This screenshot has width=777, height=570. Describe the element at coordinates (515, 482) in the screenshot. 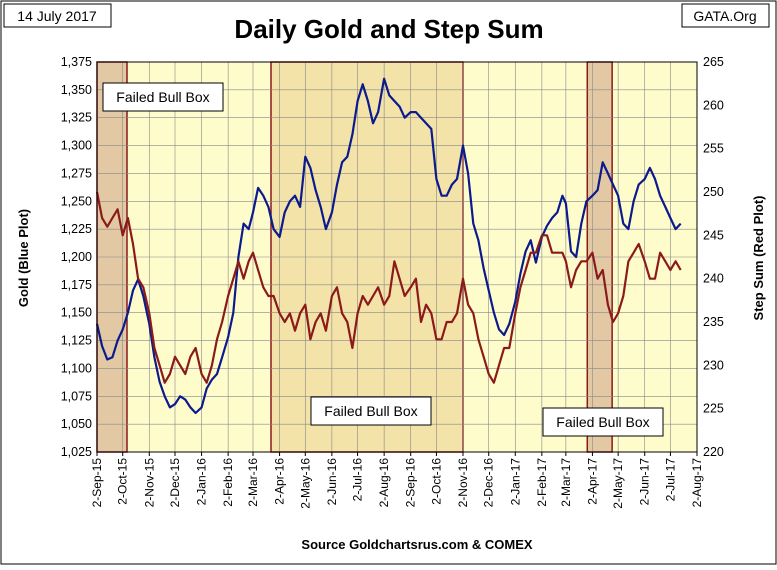

I see `x-tick-label: 2-Jan-17` at that location.